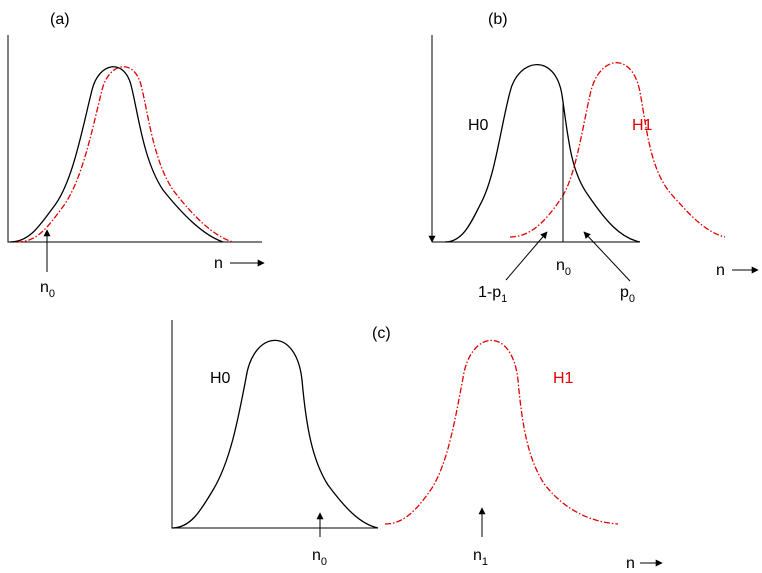  I want to click on panel-label: (c), so click(381, 333).